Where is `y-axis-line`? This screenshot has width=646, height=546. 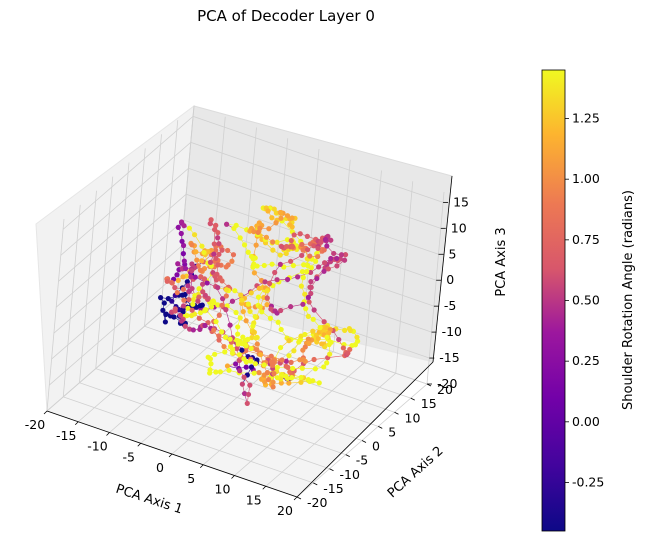
y-axis-line is located at coordinates (365, 429).